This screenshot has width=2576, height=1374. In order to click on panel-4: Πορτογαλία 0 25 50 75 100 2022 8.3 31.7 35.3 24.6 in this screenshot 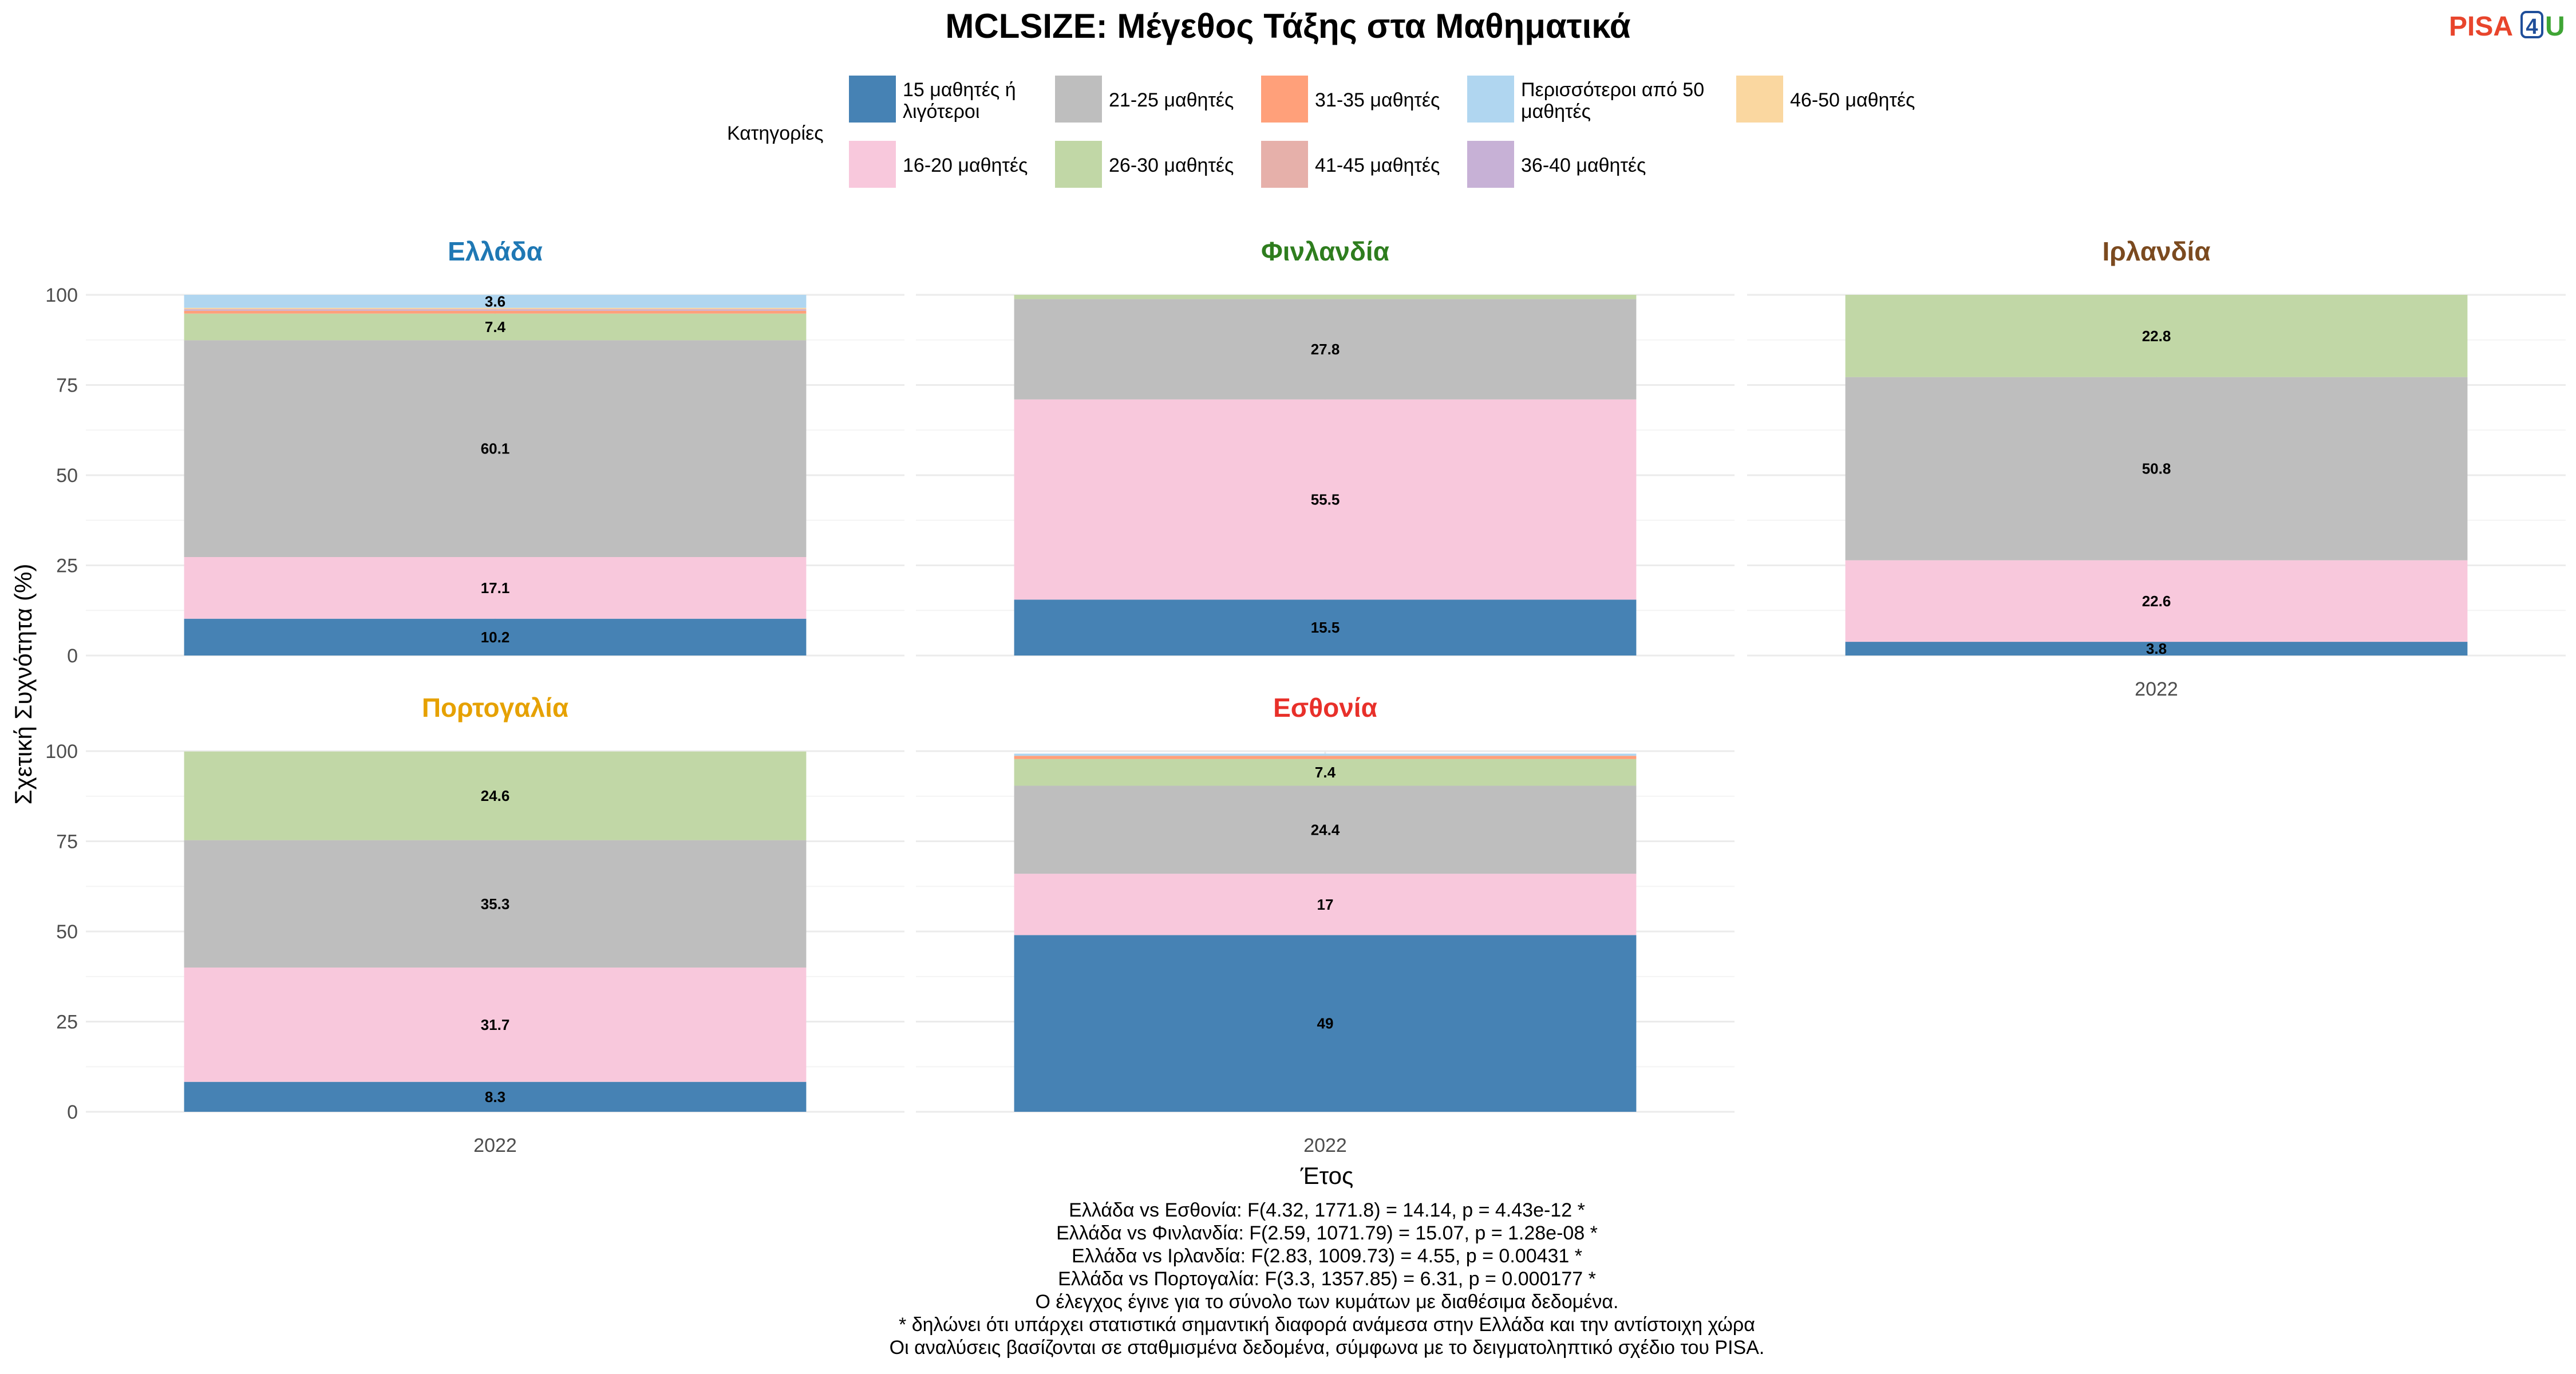, I will do `click(474, 925)`.